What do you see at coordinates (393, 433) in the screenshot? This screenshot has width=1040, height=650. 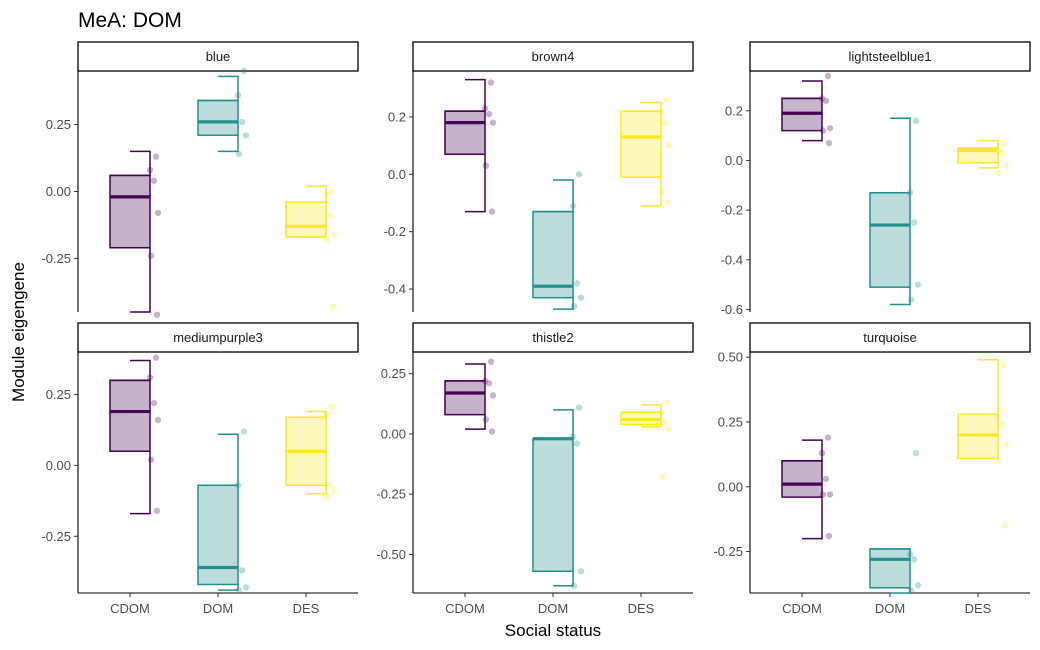 I see `y-tick-label-thistle2: 0.00` at bounding box center [393, 433].